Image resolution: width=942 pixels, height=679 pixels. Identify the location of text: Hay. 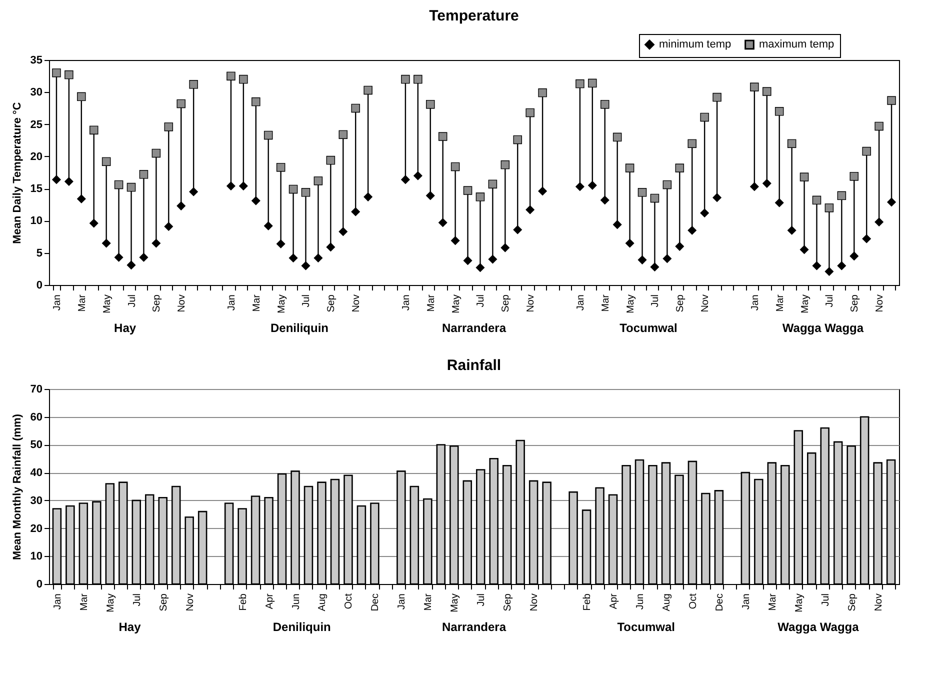
(130, 627).